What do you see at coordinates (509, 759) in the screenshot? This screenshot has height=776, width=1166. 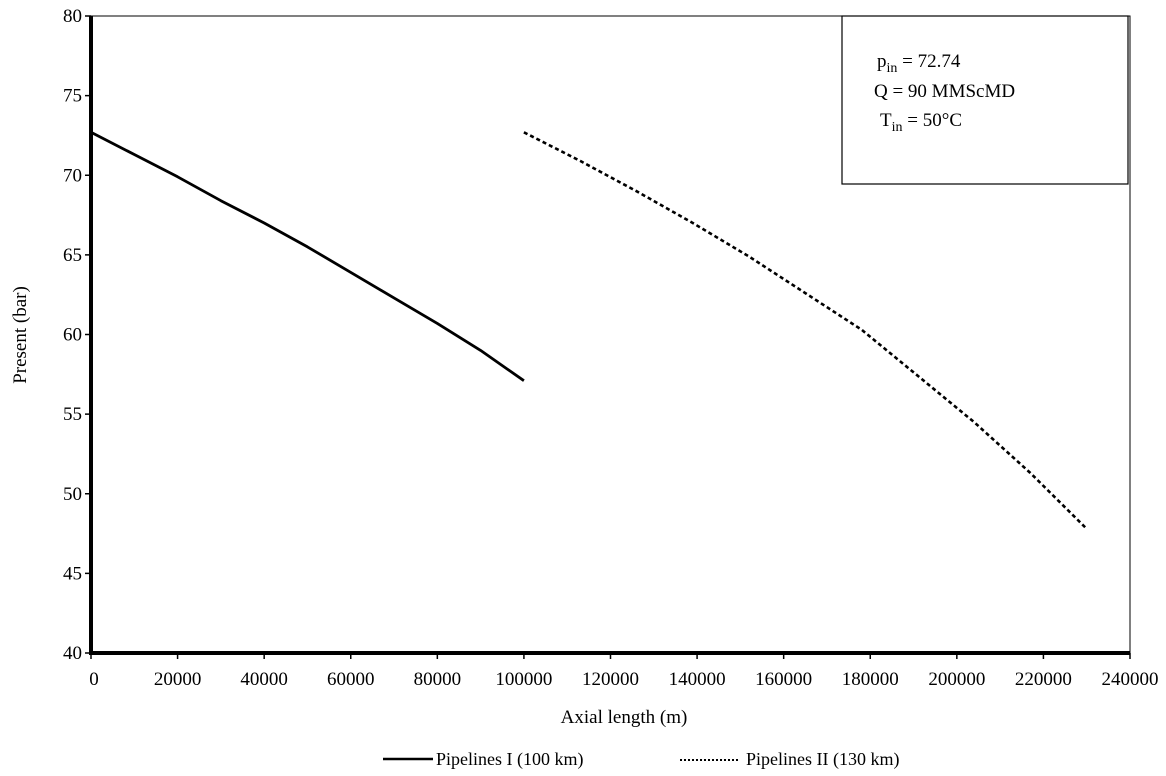 I see `legend-label-pipelines-i: Pipelines I (100 km)` at bounding box center [509, 759].